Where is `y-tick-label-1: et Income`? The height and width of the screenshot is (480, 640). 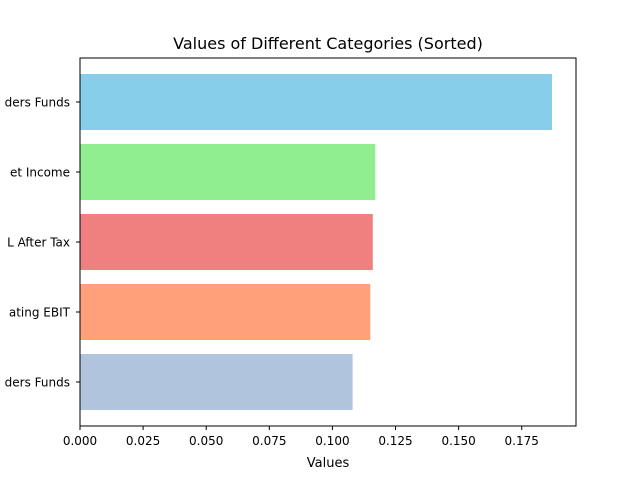 y-tick-label-1: et Income is located at coordinates (40, 173).